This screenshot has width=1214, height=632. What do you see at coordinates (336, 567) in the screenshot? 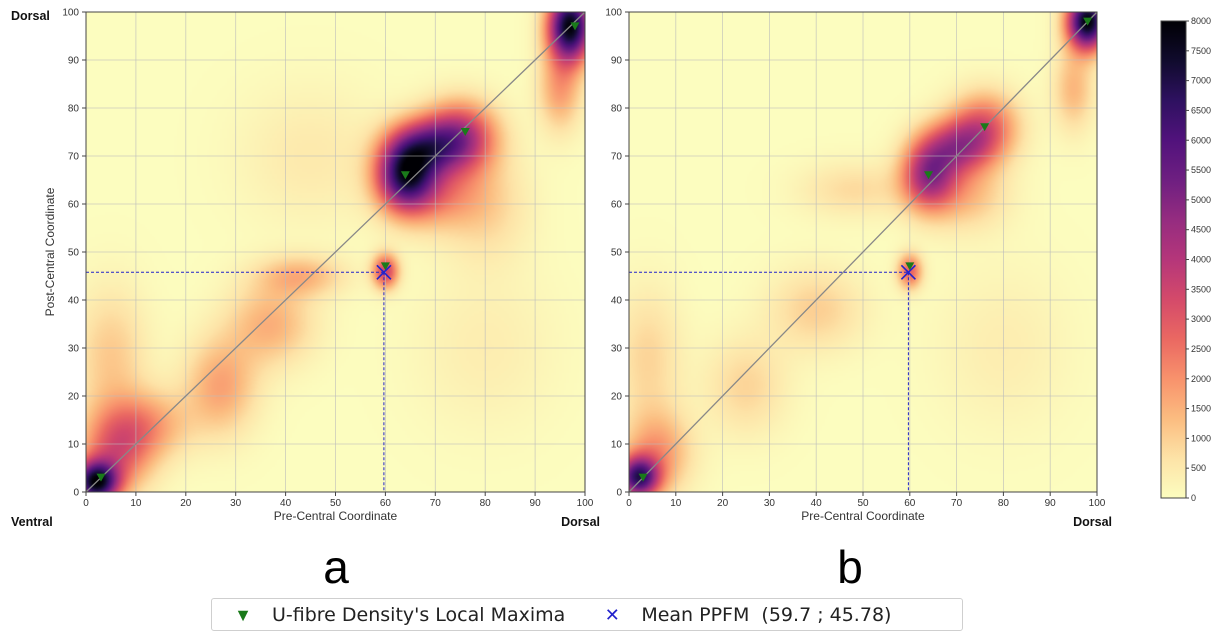
I see `panel-letter-a: a` at bounding box center [336, 567].